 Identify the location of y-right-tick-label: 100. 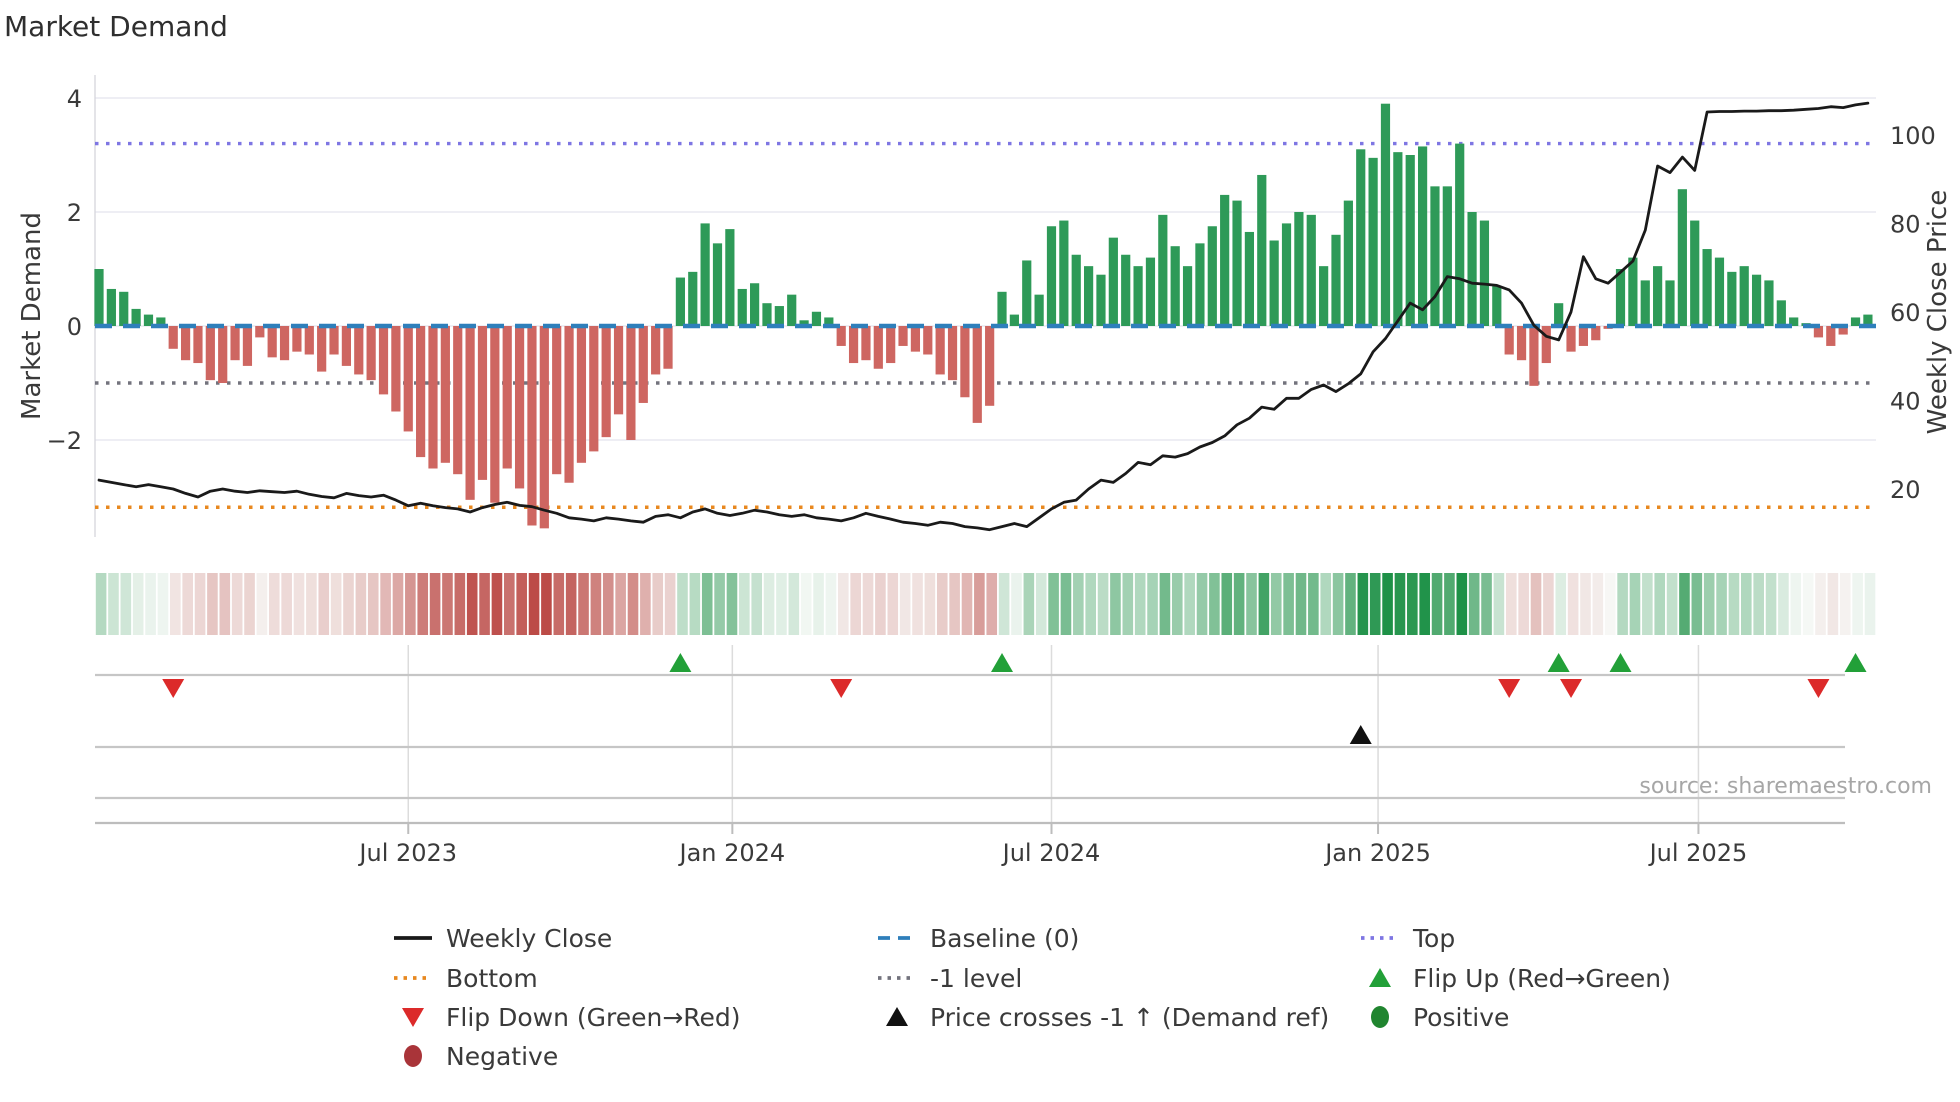
(1913, 136).